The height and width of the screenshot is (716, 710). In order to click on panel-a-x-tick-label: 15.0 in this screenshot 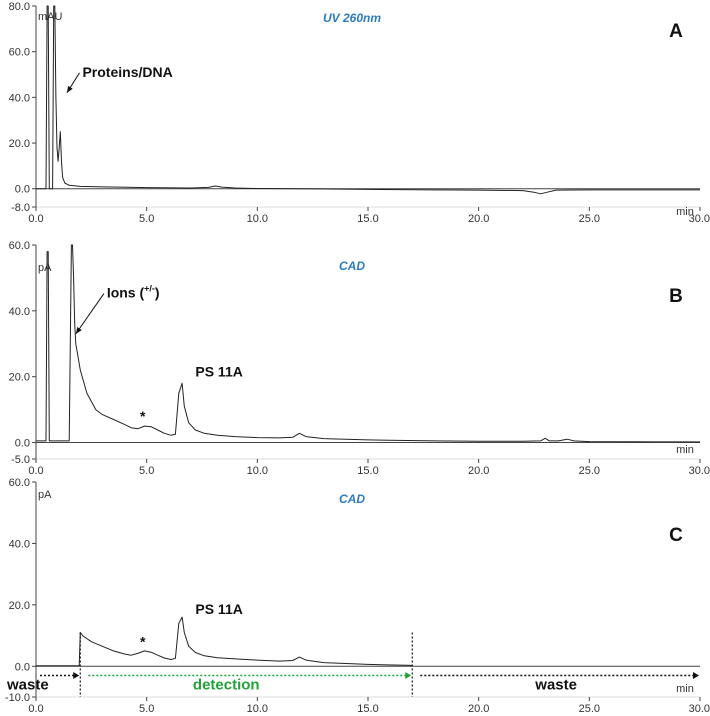, I will do `click(367, 219)`.